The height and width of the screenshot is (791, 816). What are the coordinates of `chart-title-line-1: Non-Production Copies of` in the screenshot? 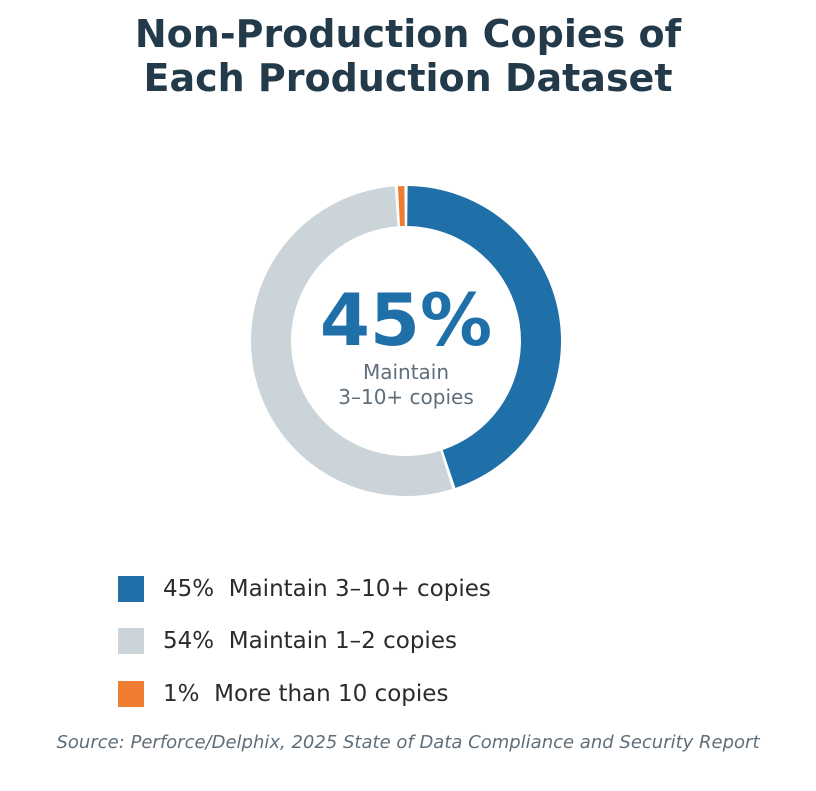 It's located at (408, 34).